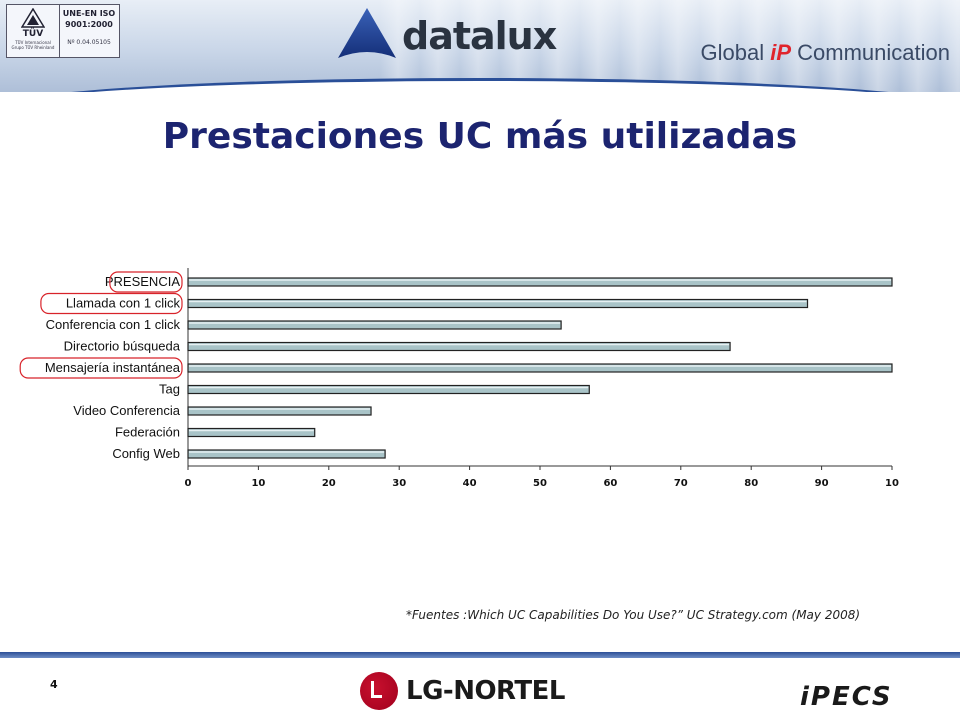 Image resolution: width=960 pixels, height=720 pixels. What do you see at coordinates (480, 655) in the screenshot?
I see `footer-divider` at bounding box center [480, 655].